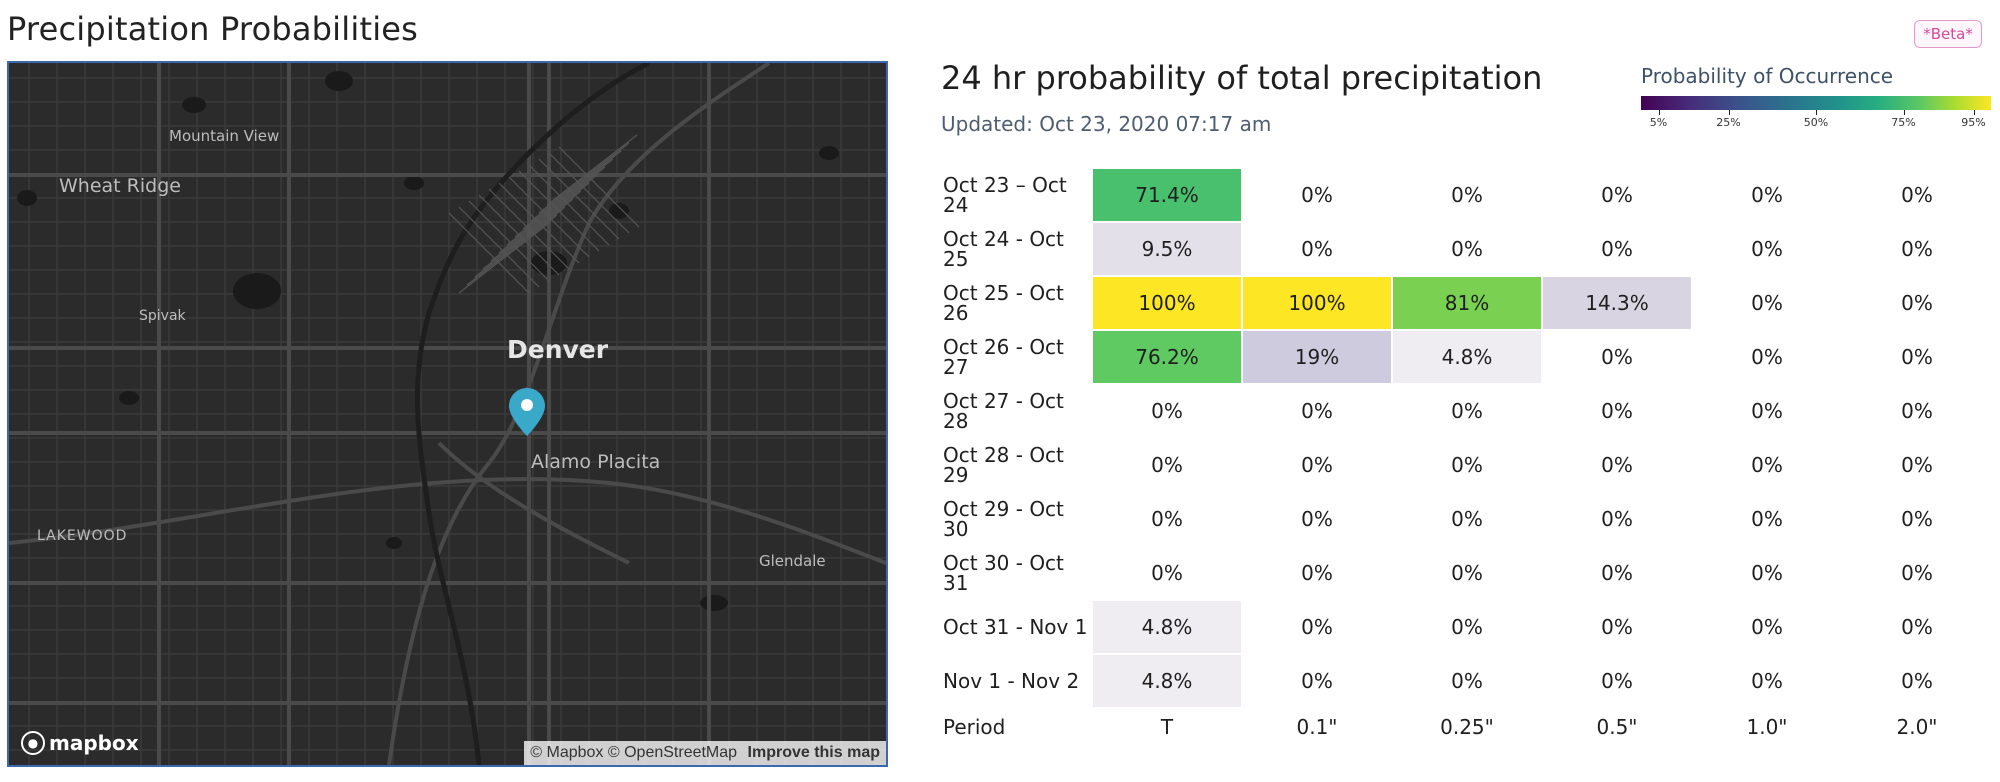 This screenshot has width=2000, height=782. Describe the element at coordinates (1106, 124) in the screenshot. I see `updated-timestamp: Updated: Oct 23, 2020 07:17 am` at that location.